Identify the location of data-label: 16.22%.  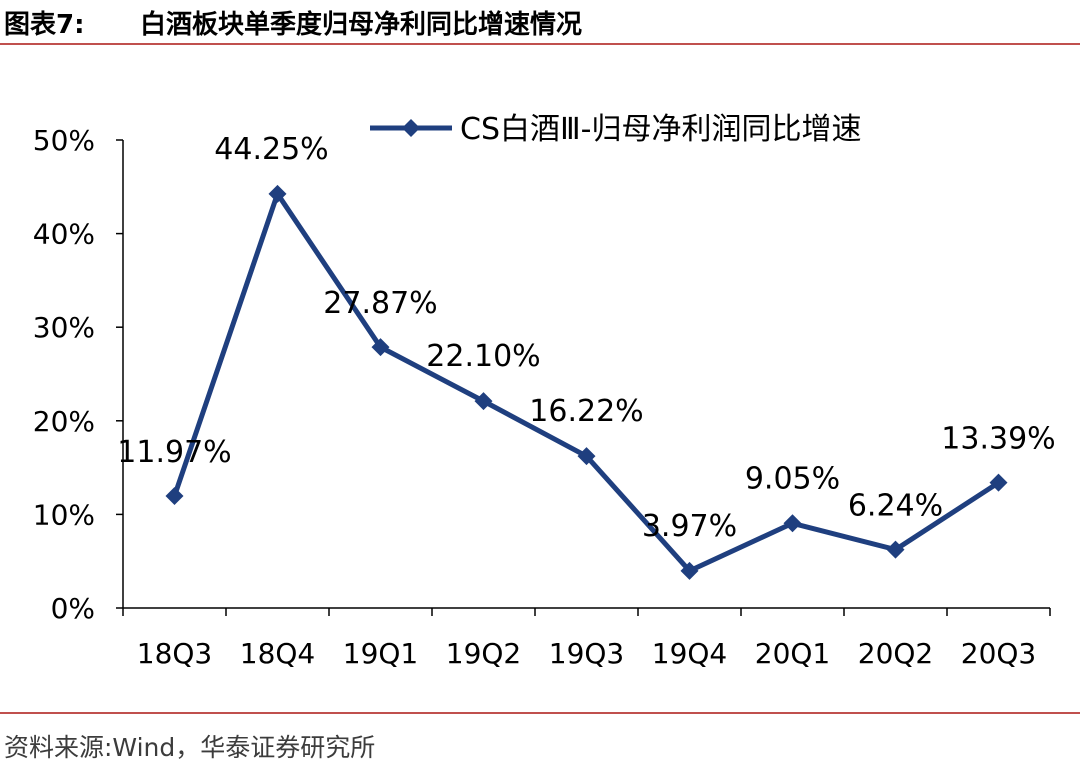
(586, 411).